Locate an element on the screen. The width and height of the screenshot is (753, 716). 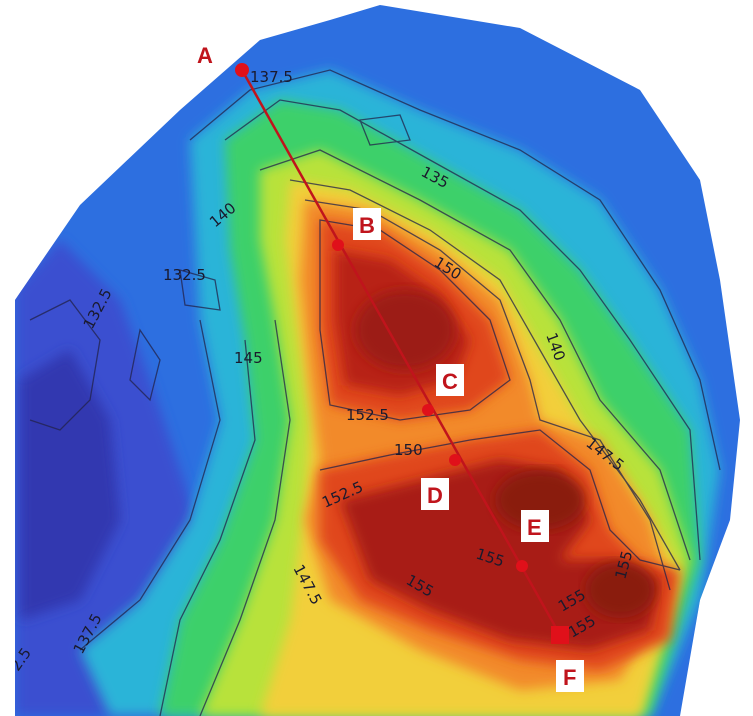
point-label-f: F is located at coordinates (570, 676).